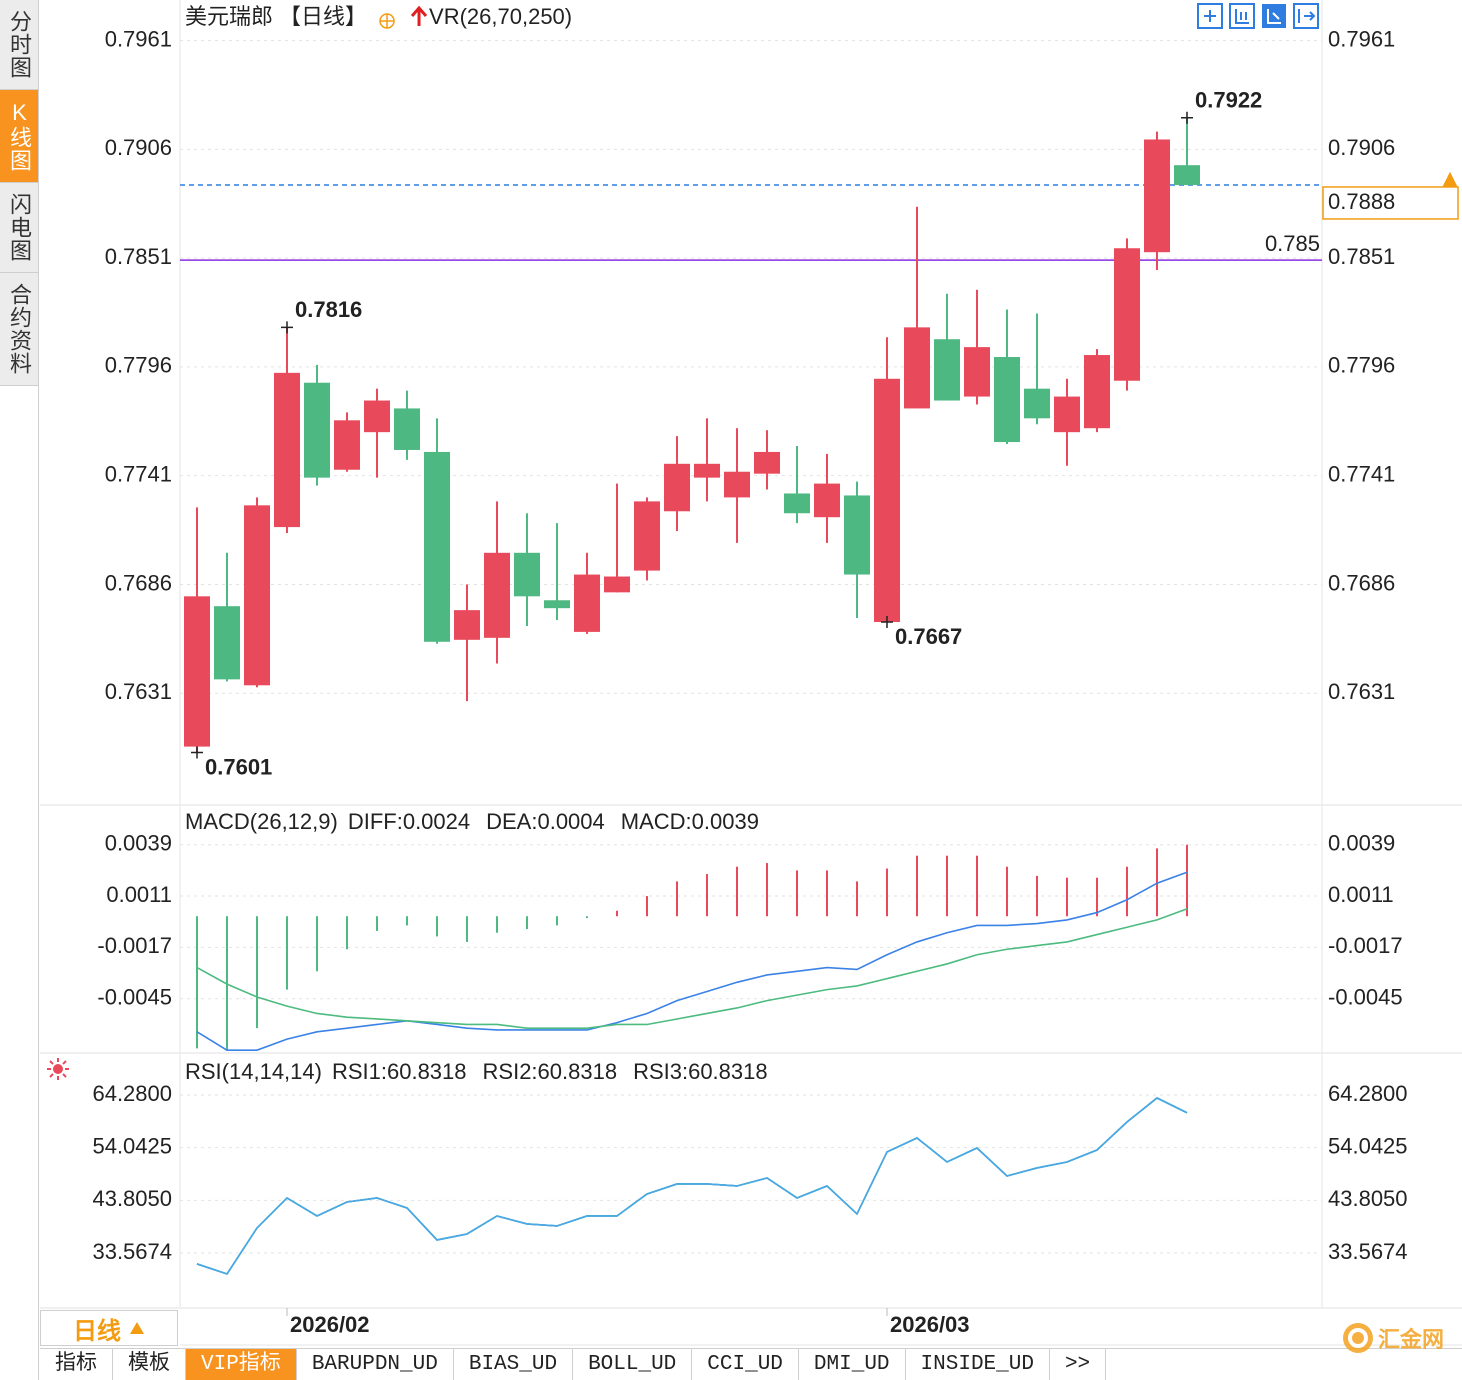  Describe the element at coordinates (1361, 894) in the screenshot. I see `y-tick-label-right: 0.0011` at that location.